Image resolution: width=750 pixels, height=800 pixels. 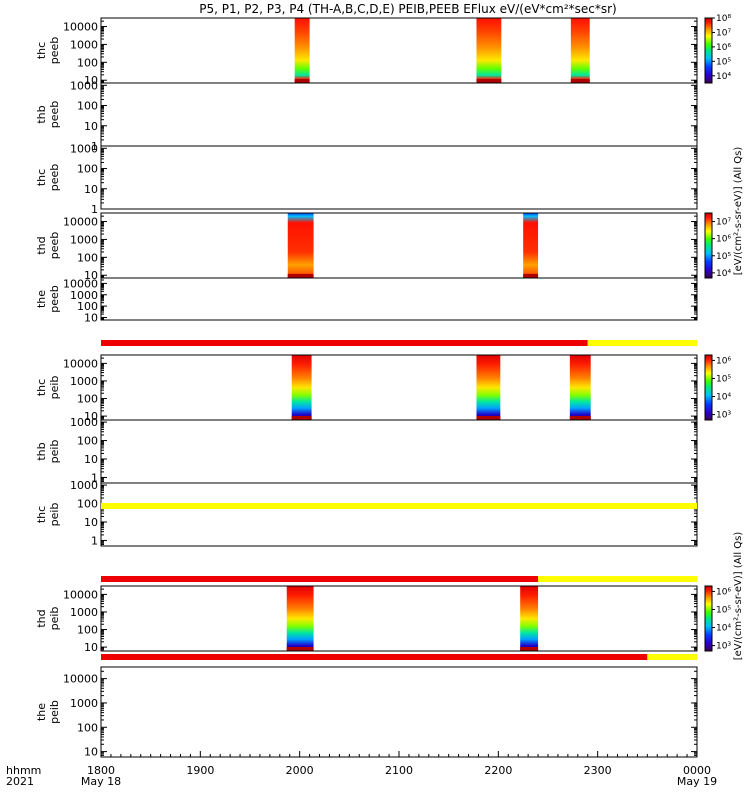 What do you see at coordinates (23, 770) in the screenshot?
I see `x-axis-label-hhmm: hhmm` at bounding box center [23, 770].